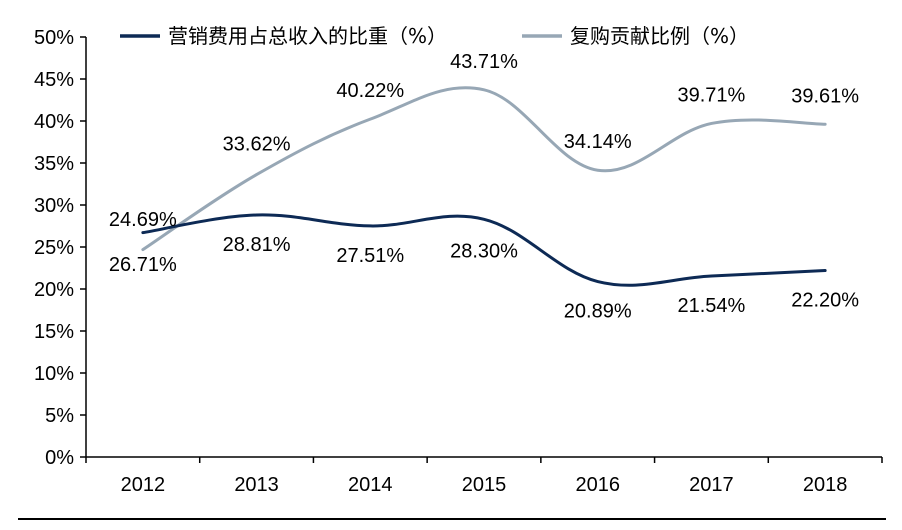 The width and height of the screenshot is (902, 530). What do you see at coordinates (54, 164) in the screenshot?
I see `y-tick-label: 35%` at bounding box center [54, 164].